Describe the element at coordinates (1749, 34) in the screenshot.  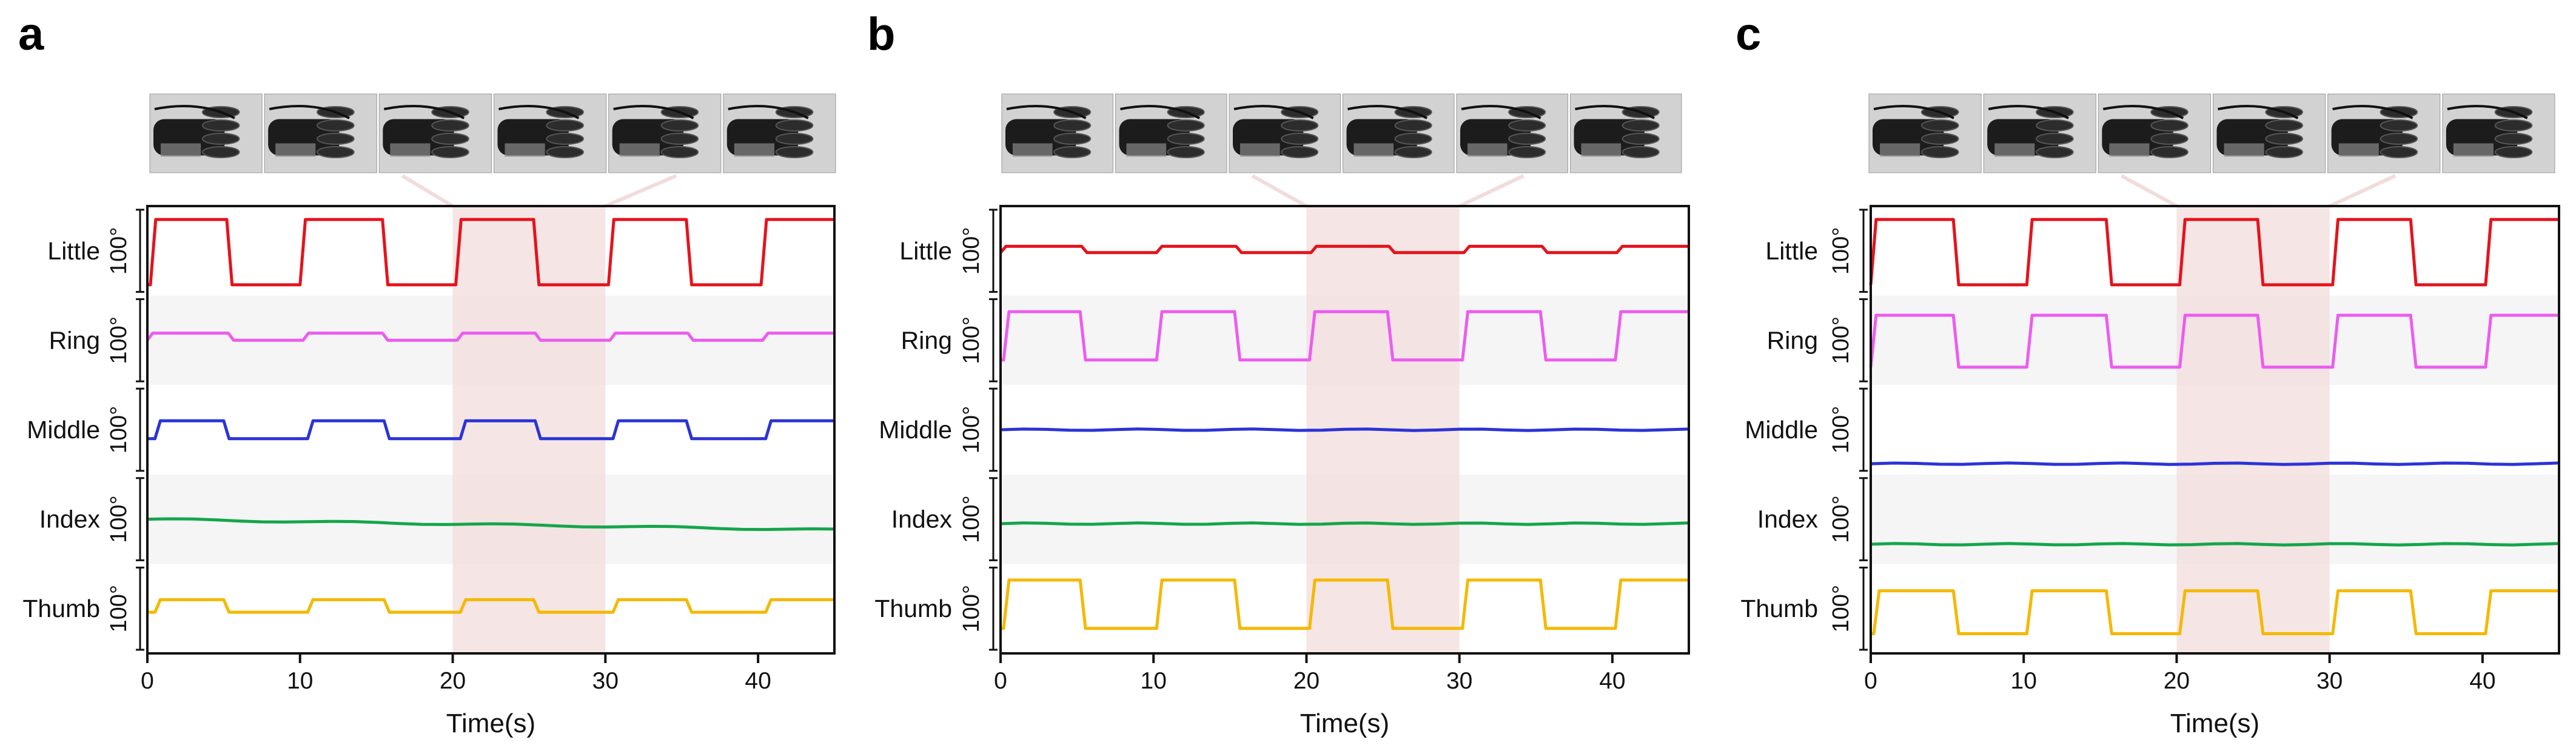
I see `panel-letter: c` at that location.